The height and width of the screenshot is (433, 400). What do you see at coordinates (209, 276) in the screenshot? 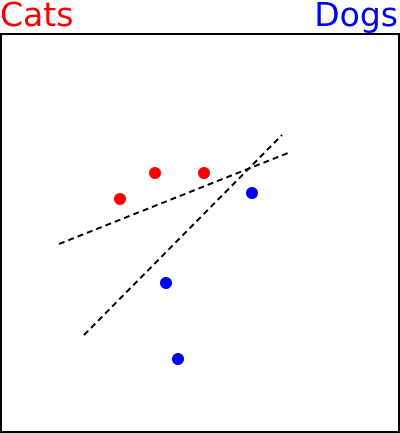
I see `dog-points` at bounding box center [209, 276].